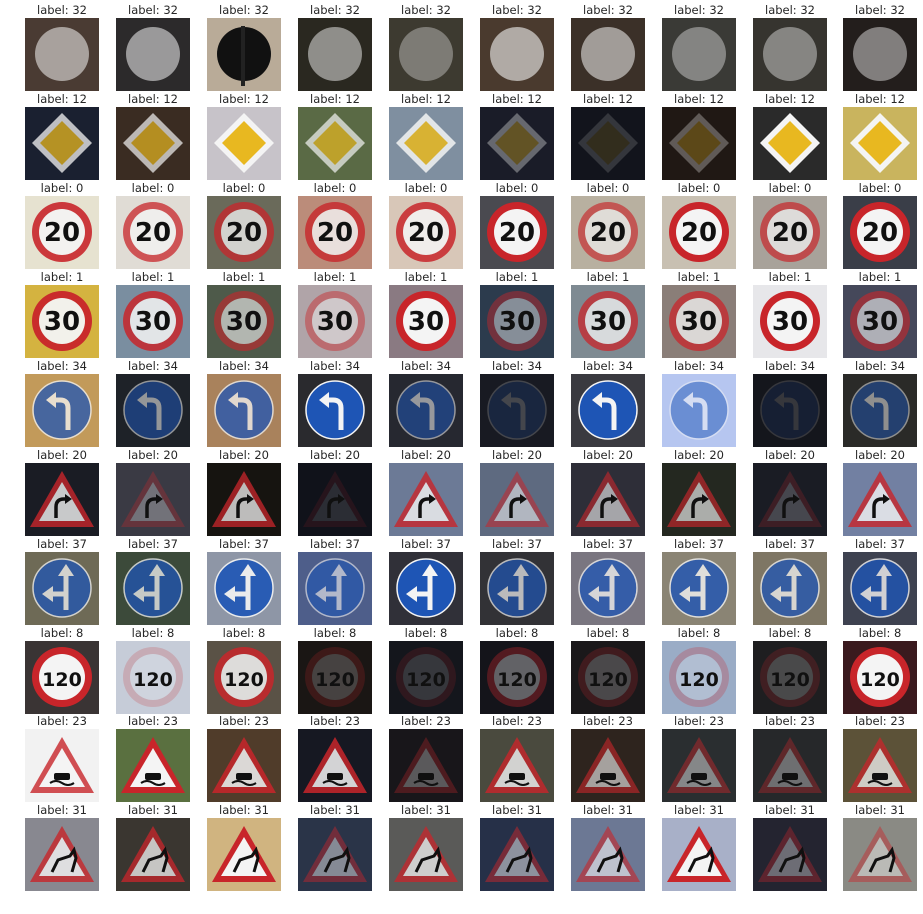  I want to click on grid-cell: label: 20, so click(699, 492).